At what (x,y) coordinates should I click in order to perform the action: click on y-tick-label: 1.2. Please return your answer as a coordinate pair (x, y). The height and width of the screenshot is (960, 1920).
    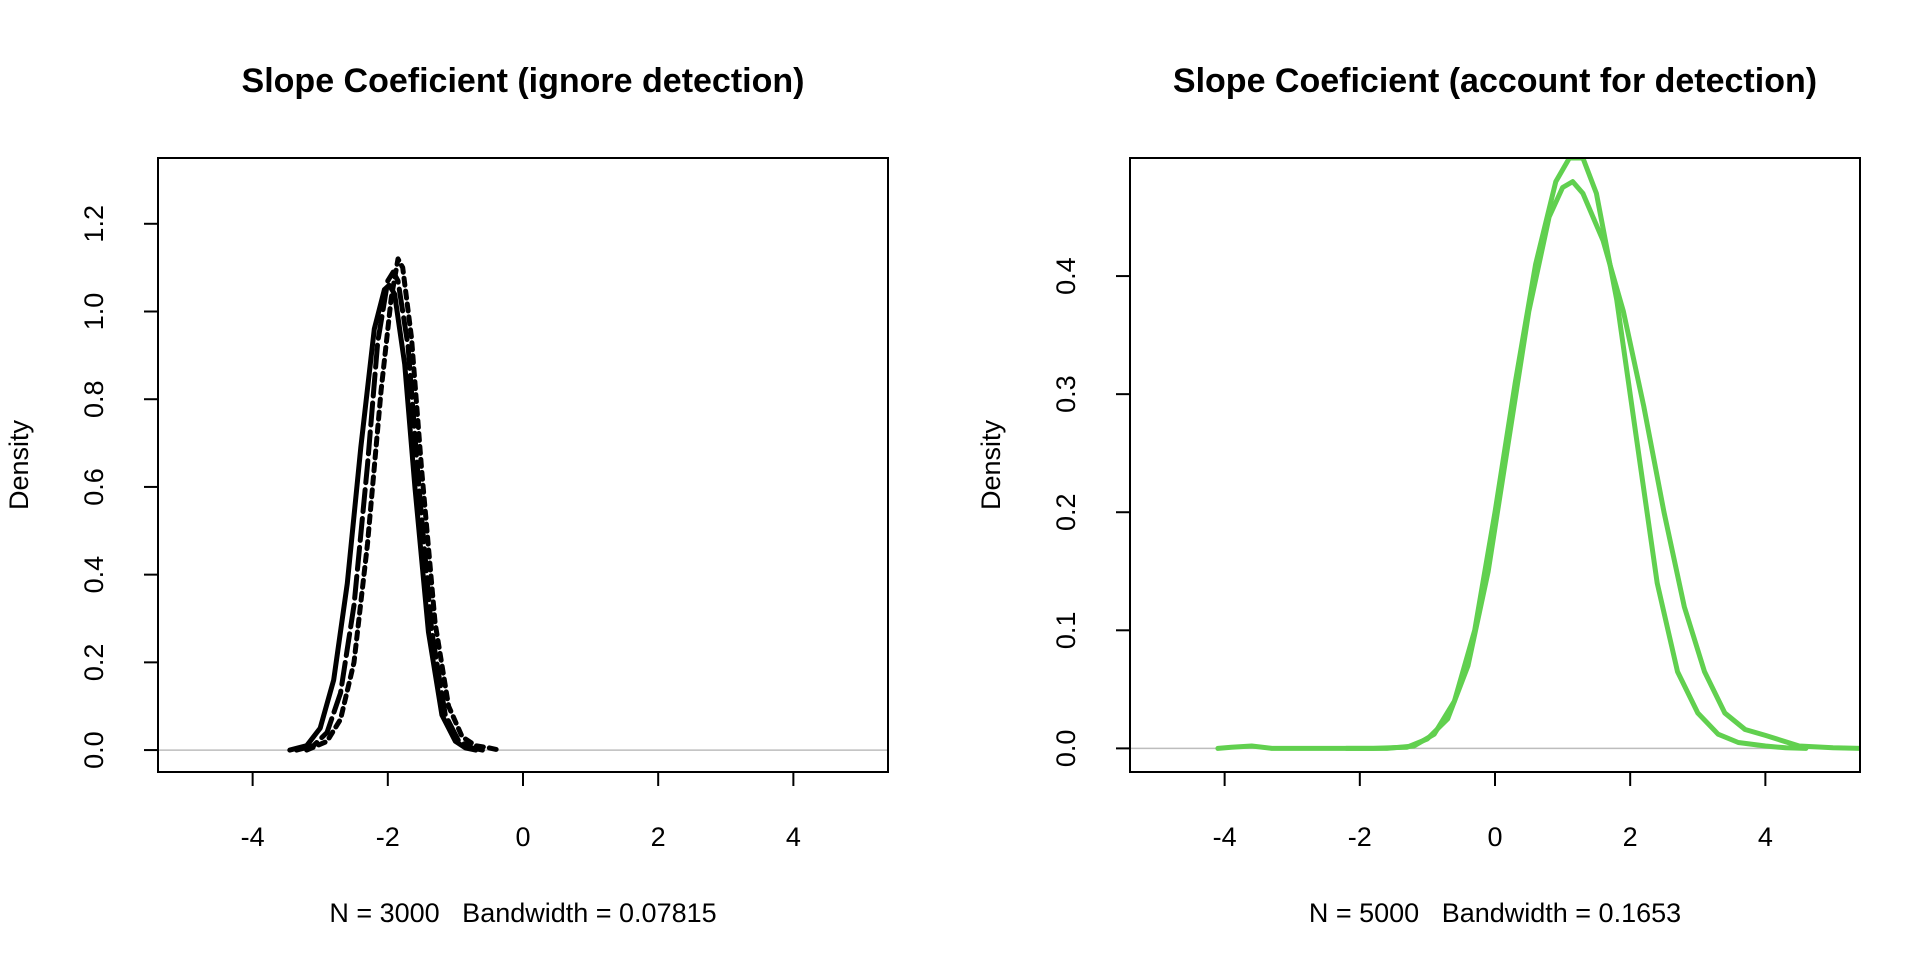
    Looking at the image, I should click on (94, 224).